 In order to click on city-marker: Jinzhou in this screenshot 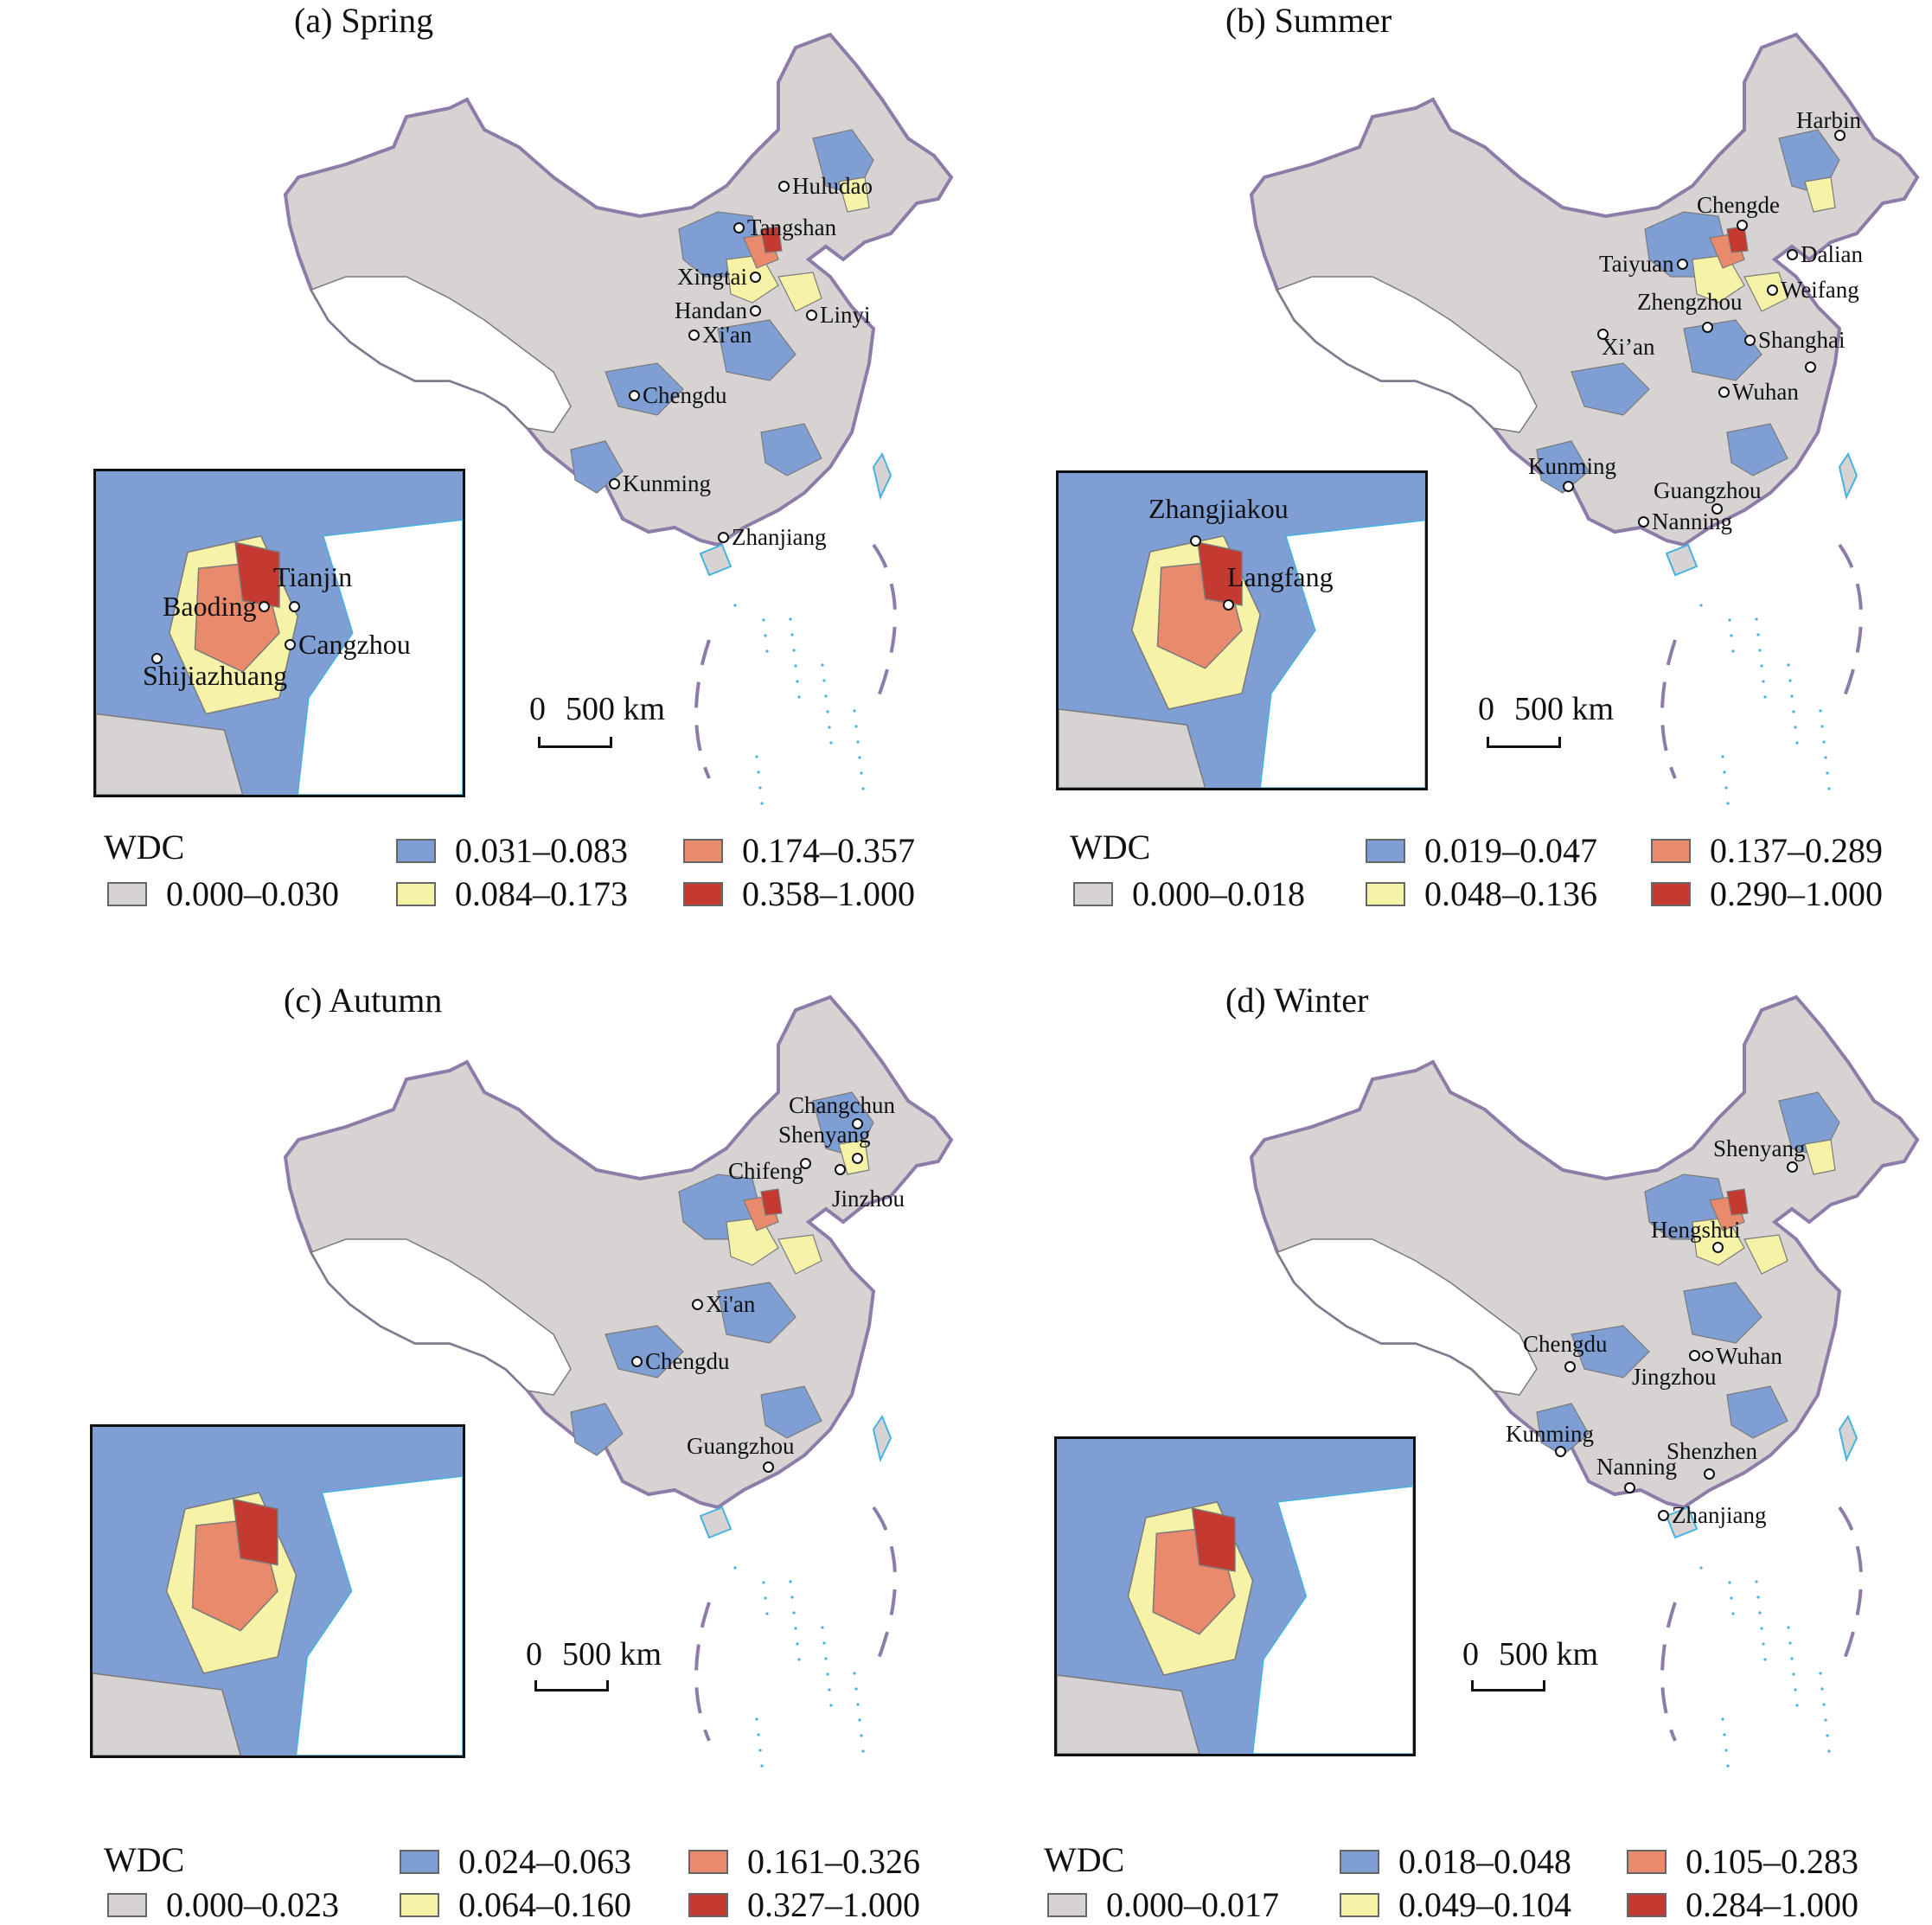, I will do `click(868, 1199)`.